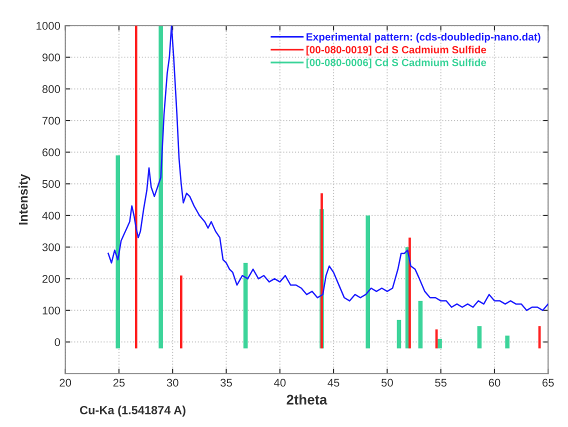  Describe the element at coordinates (387, 382) in the screenshot. I see `x-tick-label: 50` at that location.